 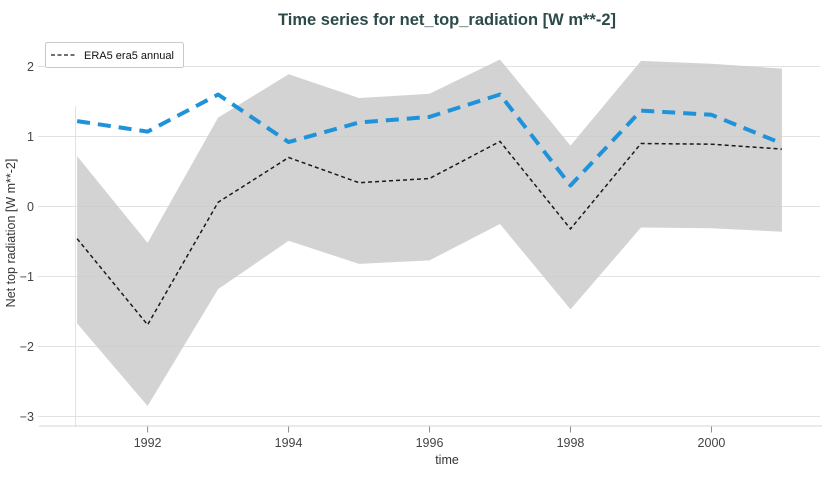 What do you see at coordinates (148, 443) in the screenshot?
I see `x-tick-label: 1992` at bounding box center [148, 443].